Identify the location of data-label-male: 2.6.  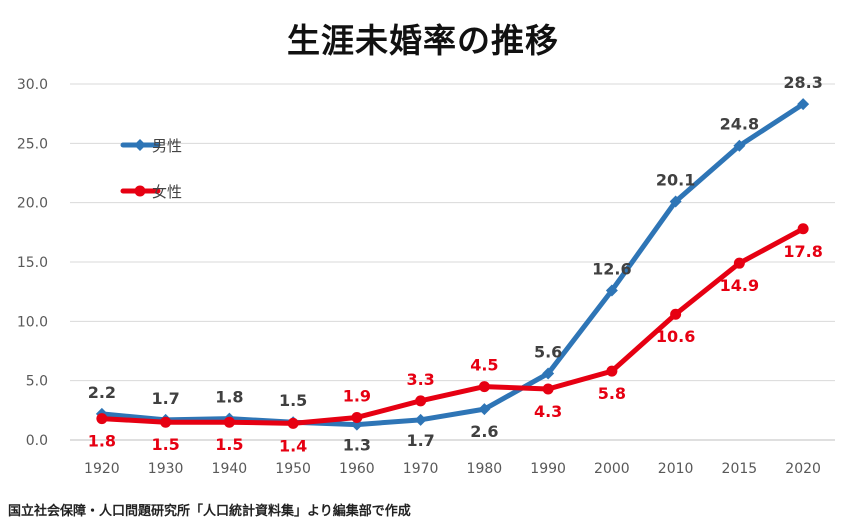
(484, 431).